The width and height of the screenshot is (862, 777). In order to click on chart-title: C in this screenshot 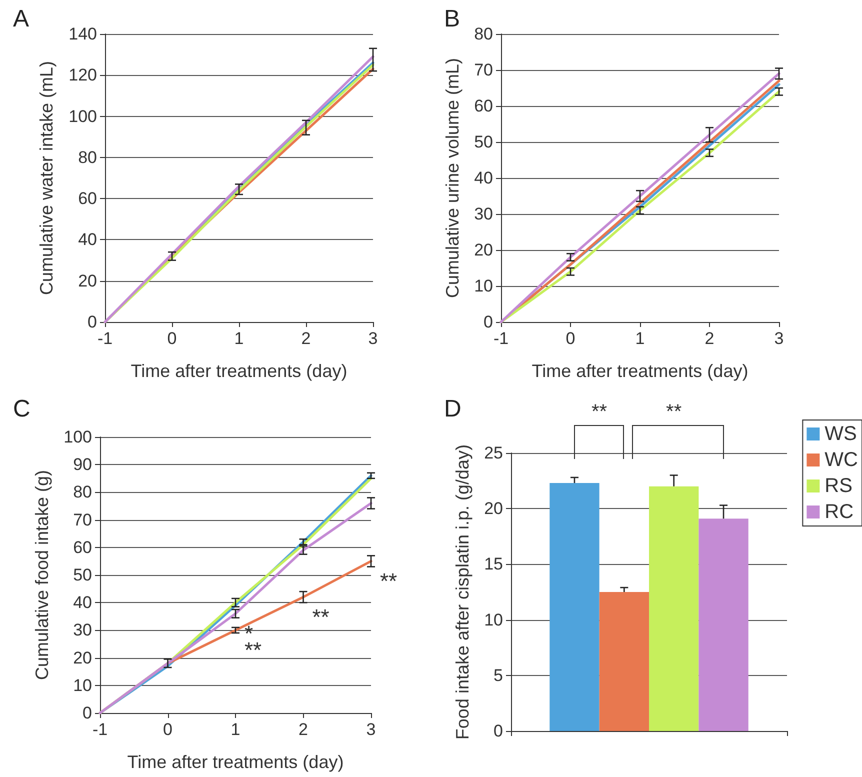, I will do `click(21, 409)`.